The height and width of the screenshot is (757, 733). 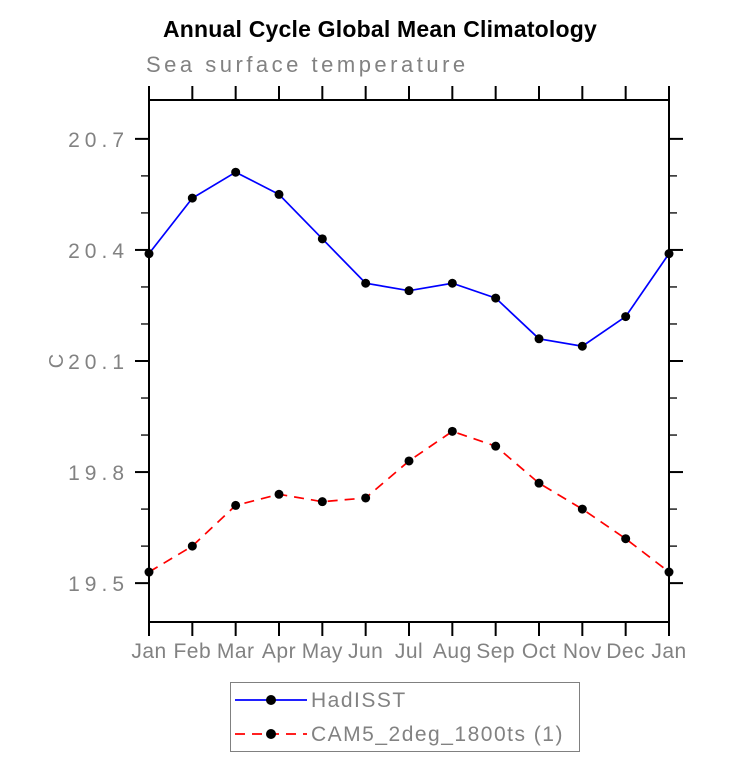 What do you see at coordinates (98, 362) in the screenshot?
I see `y-tick-label: 20.1` at bounding box center [98, 362].